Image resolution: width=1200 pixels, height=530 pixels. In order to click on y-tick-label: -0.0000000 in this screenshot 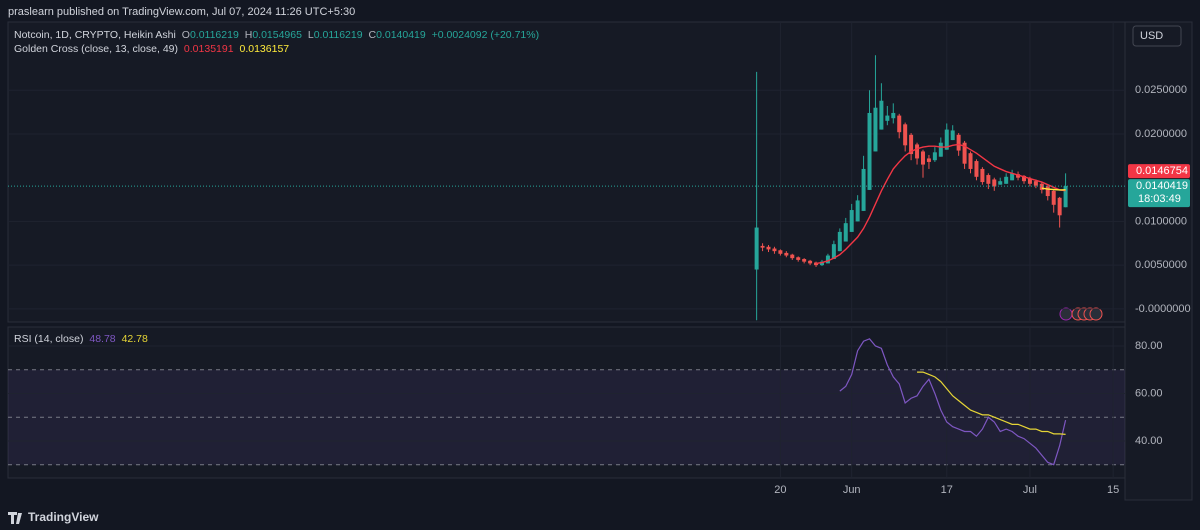, I will do `click(1163, 309)`.